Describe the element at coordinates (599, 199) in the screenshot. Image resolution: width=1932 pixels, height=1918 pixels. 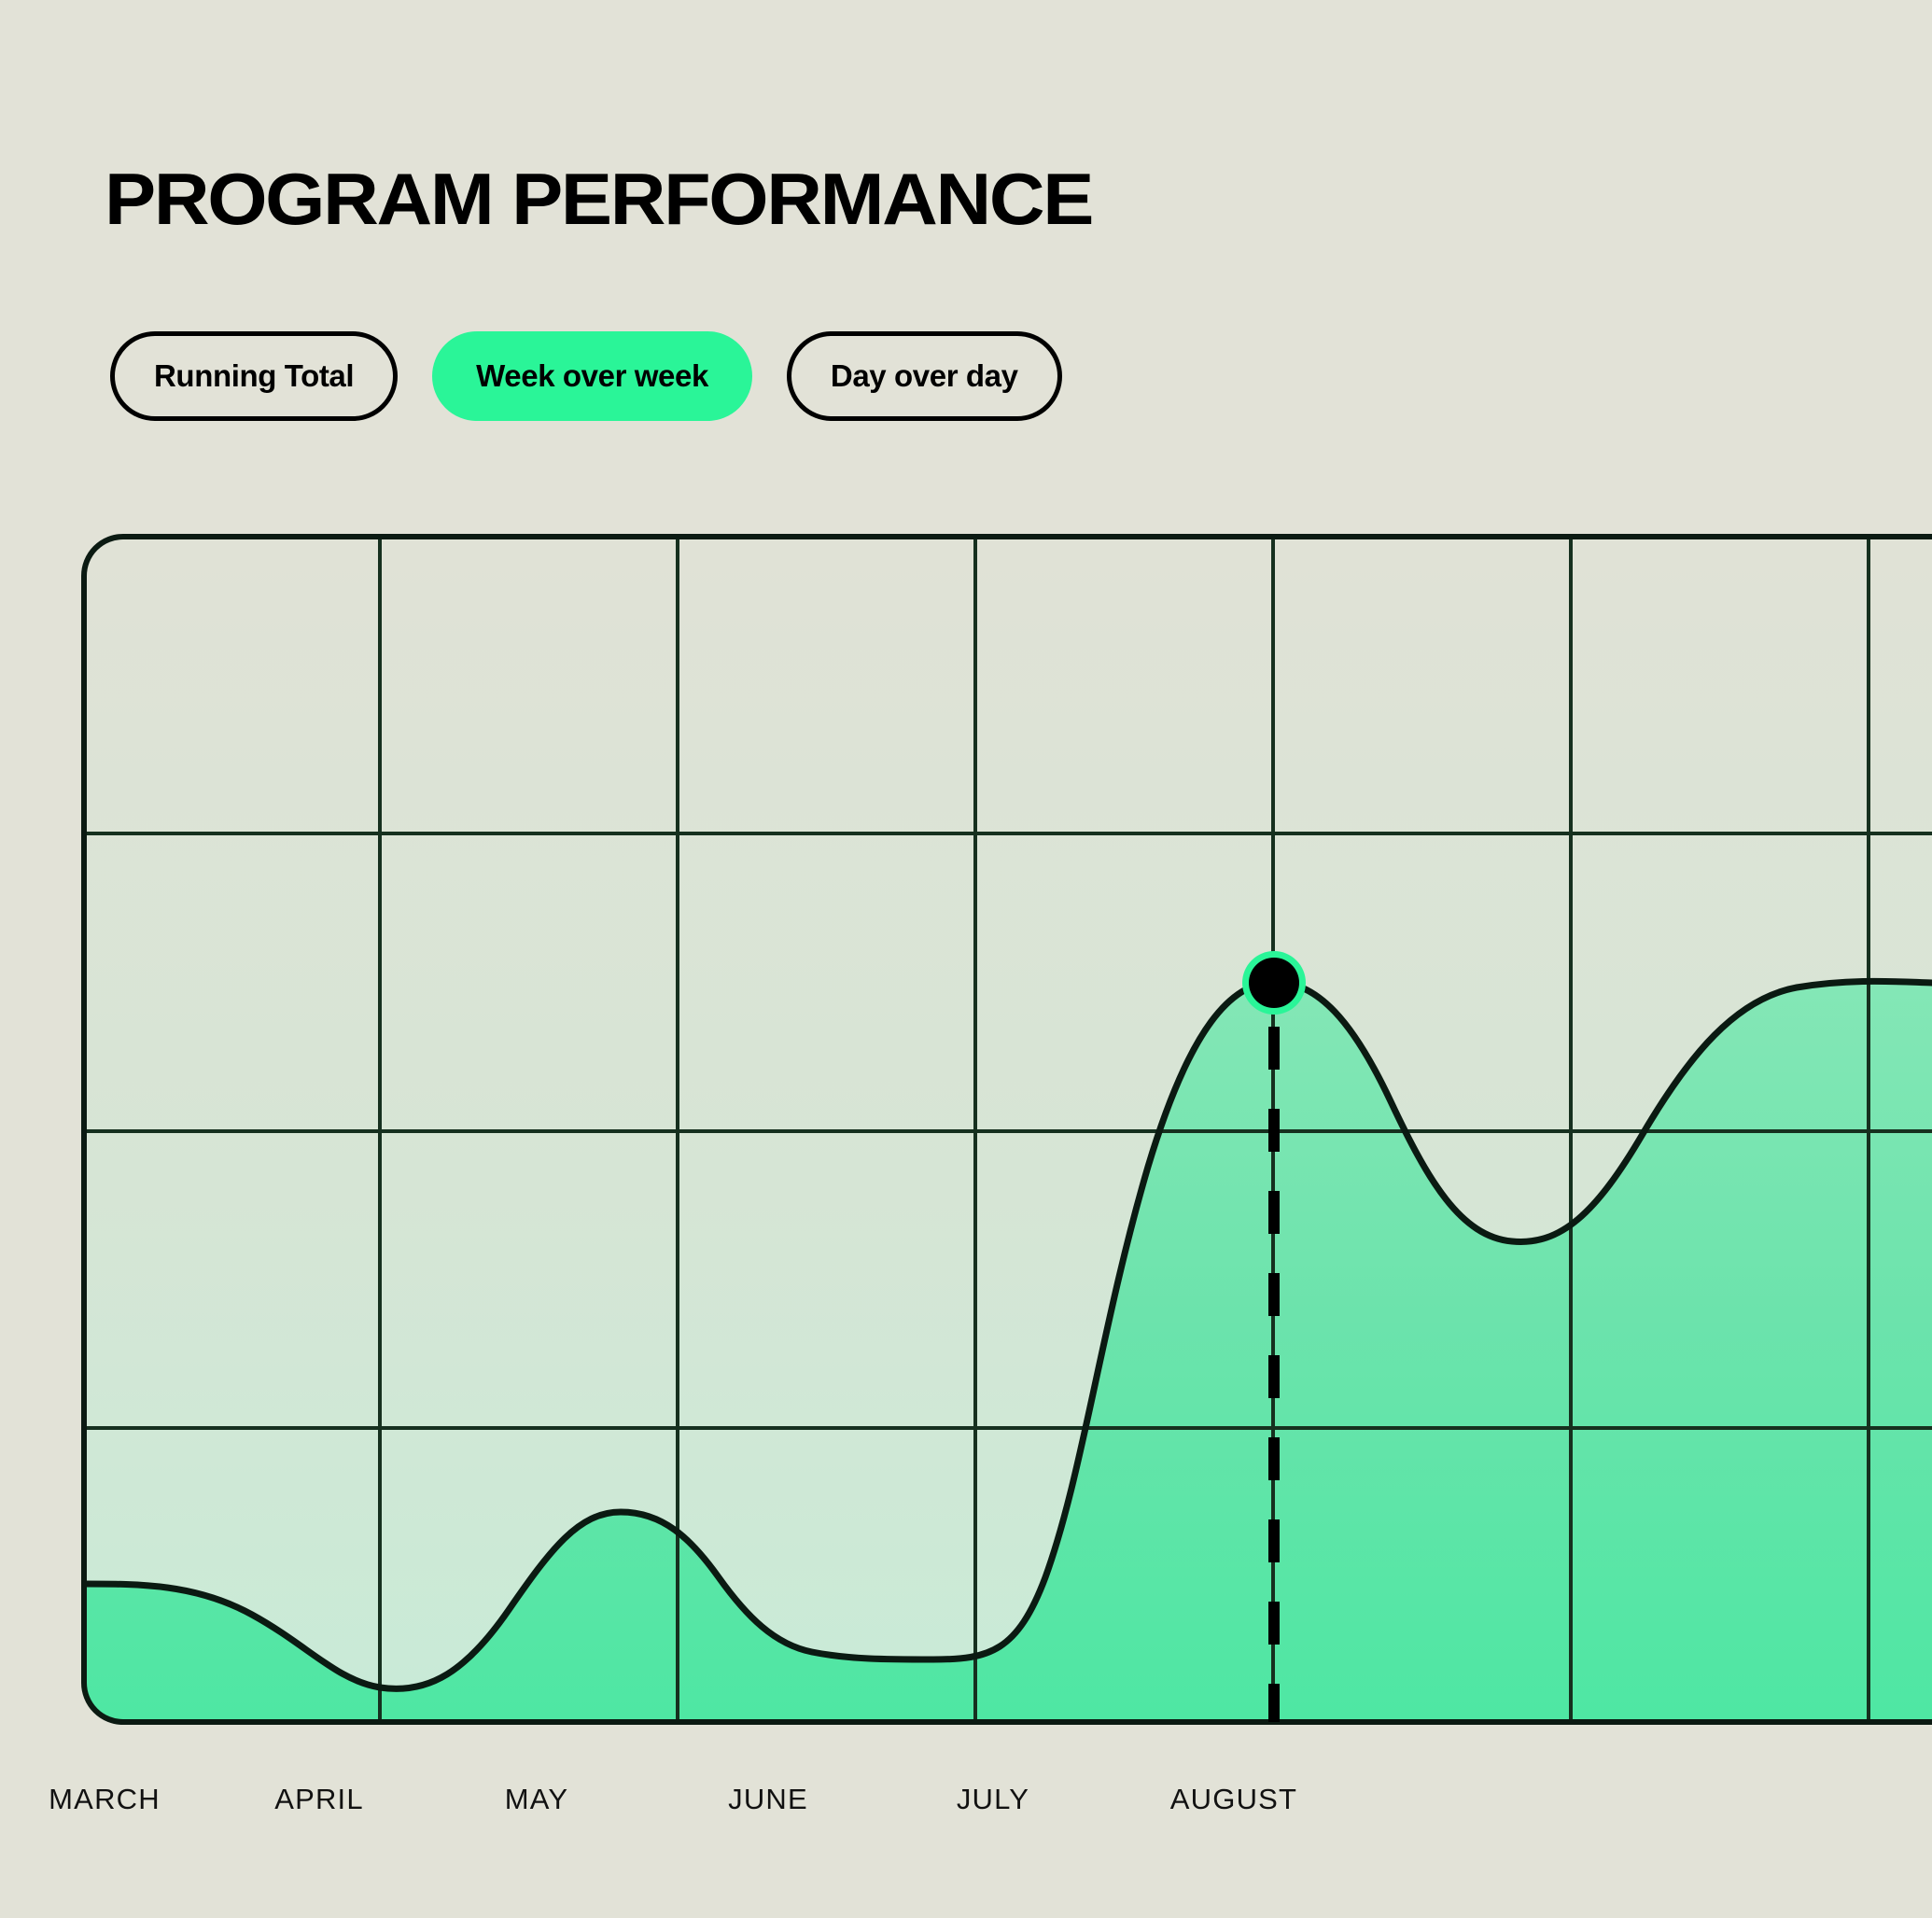
I see `page-title: PROGRAM PERFORMANCE` at that location.